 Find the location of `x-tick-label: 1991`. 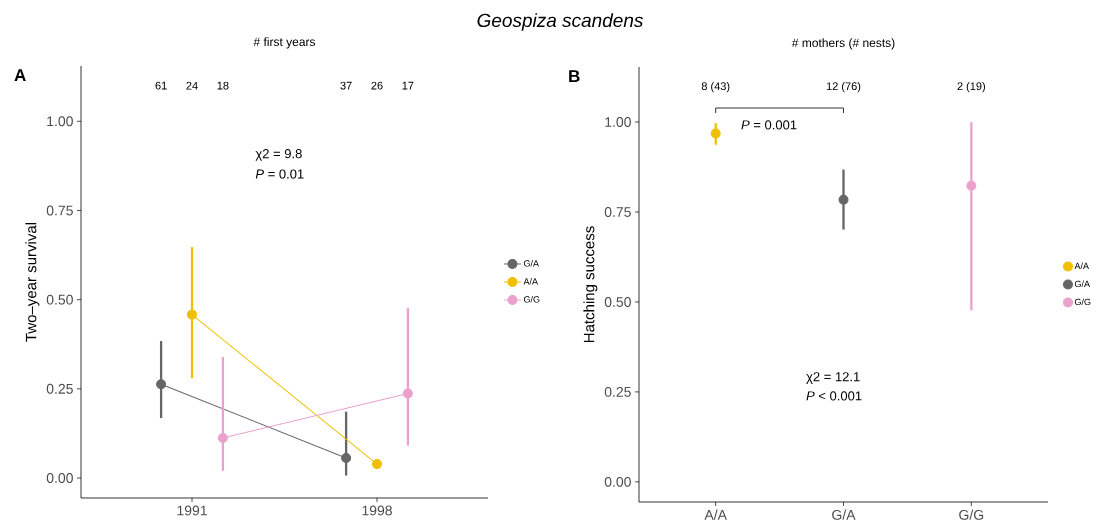

x-tick-label: 1991 is located at coordinates (192, 510).